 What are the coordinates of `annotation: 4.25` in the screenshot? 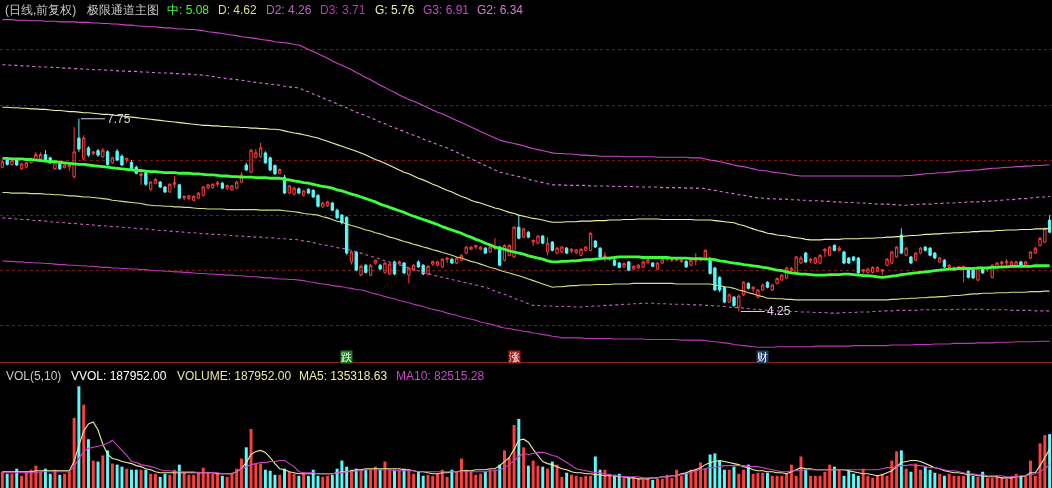 It's located at (779, 311).